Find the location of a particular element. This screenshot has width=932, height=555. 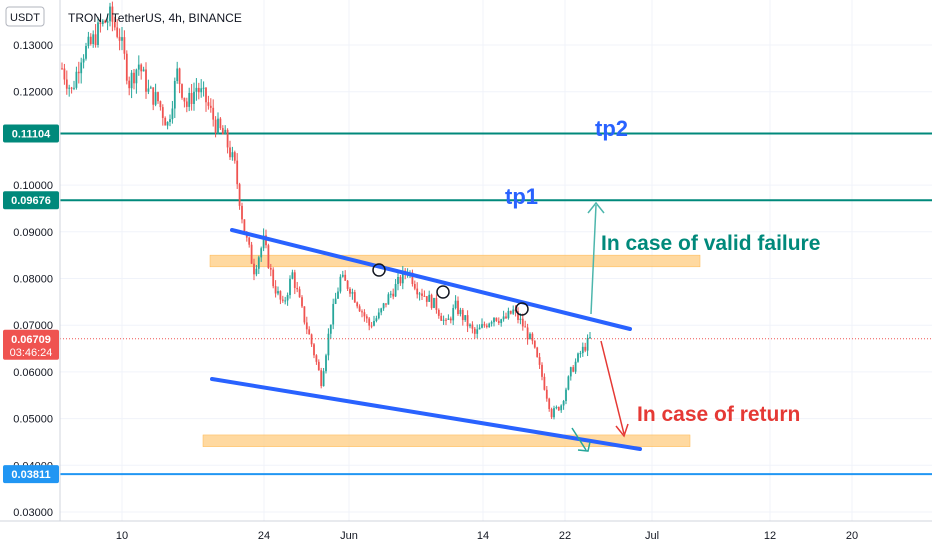

chart-header: USDT TRON / TetherUS, 4h, BINANCE is located at coordinates (123, 16).